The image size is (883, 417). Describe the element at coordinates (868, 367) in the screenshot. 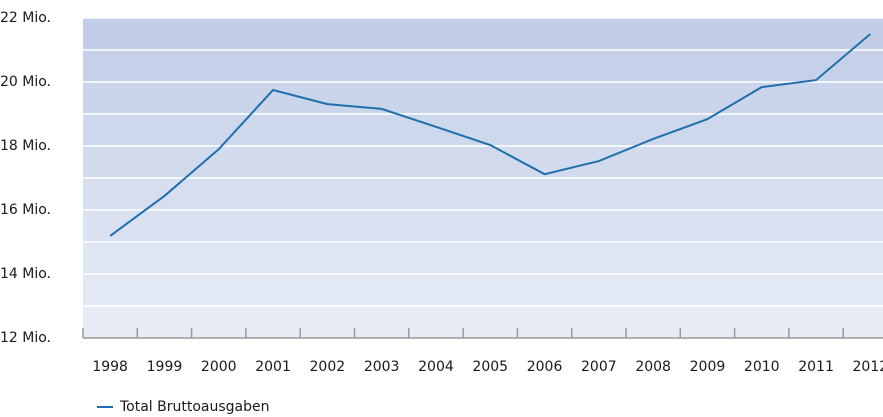

I see `x-tick-label: 2012` at that location.